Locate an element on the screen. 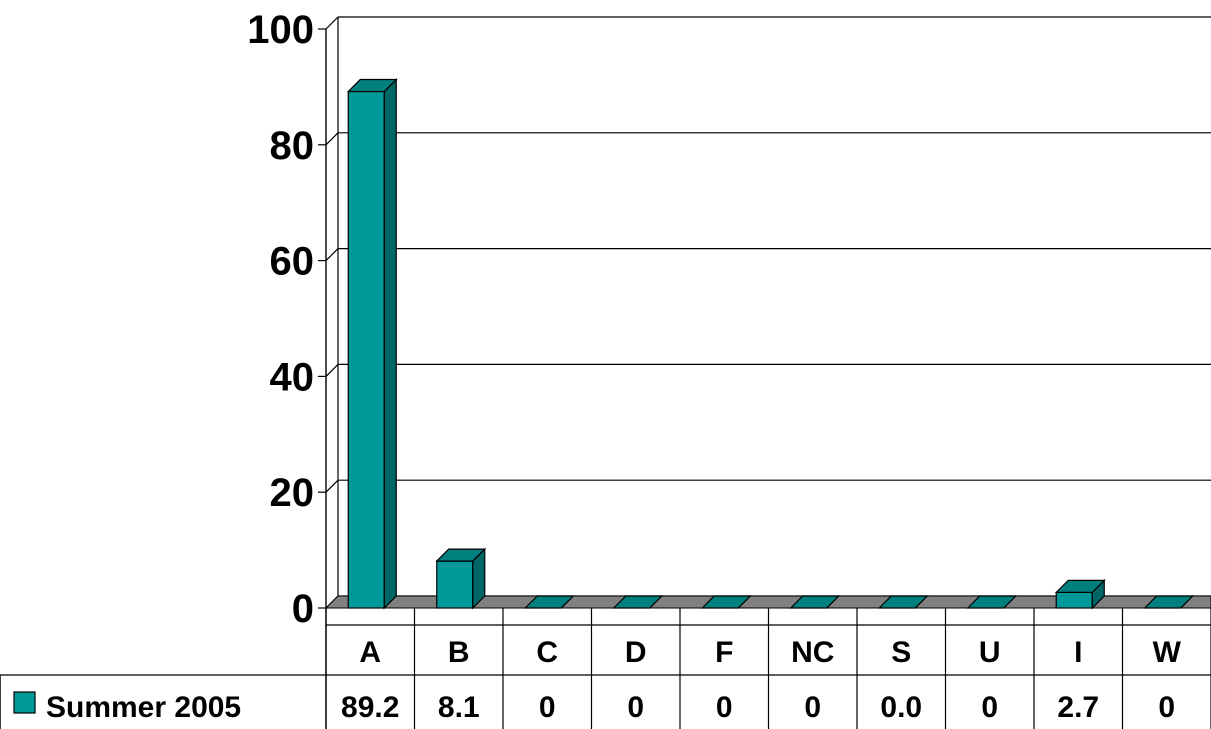 The image size is (1211, 729). x-tick-label: NC is located at coordinates (812, 652).